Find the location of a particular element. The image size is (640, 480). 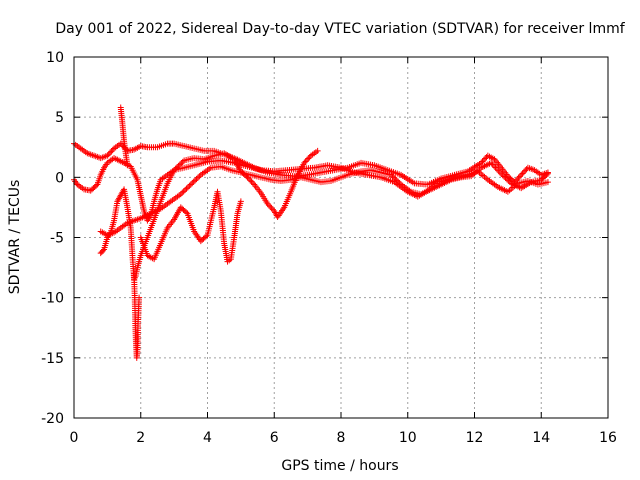

x-tick-label: 14 is located at coordinates (541, 438).